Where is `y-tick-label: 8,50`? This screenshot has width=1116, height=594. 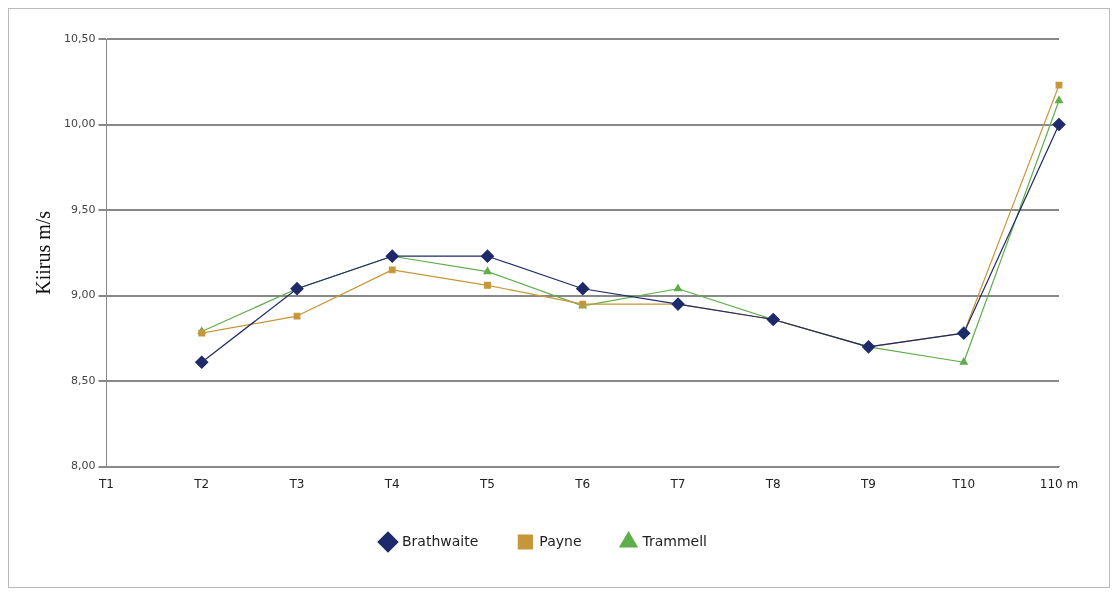 y-tick-label: 8,50 is located at coordinates (83, 380).